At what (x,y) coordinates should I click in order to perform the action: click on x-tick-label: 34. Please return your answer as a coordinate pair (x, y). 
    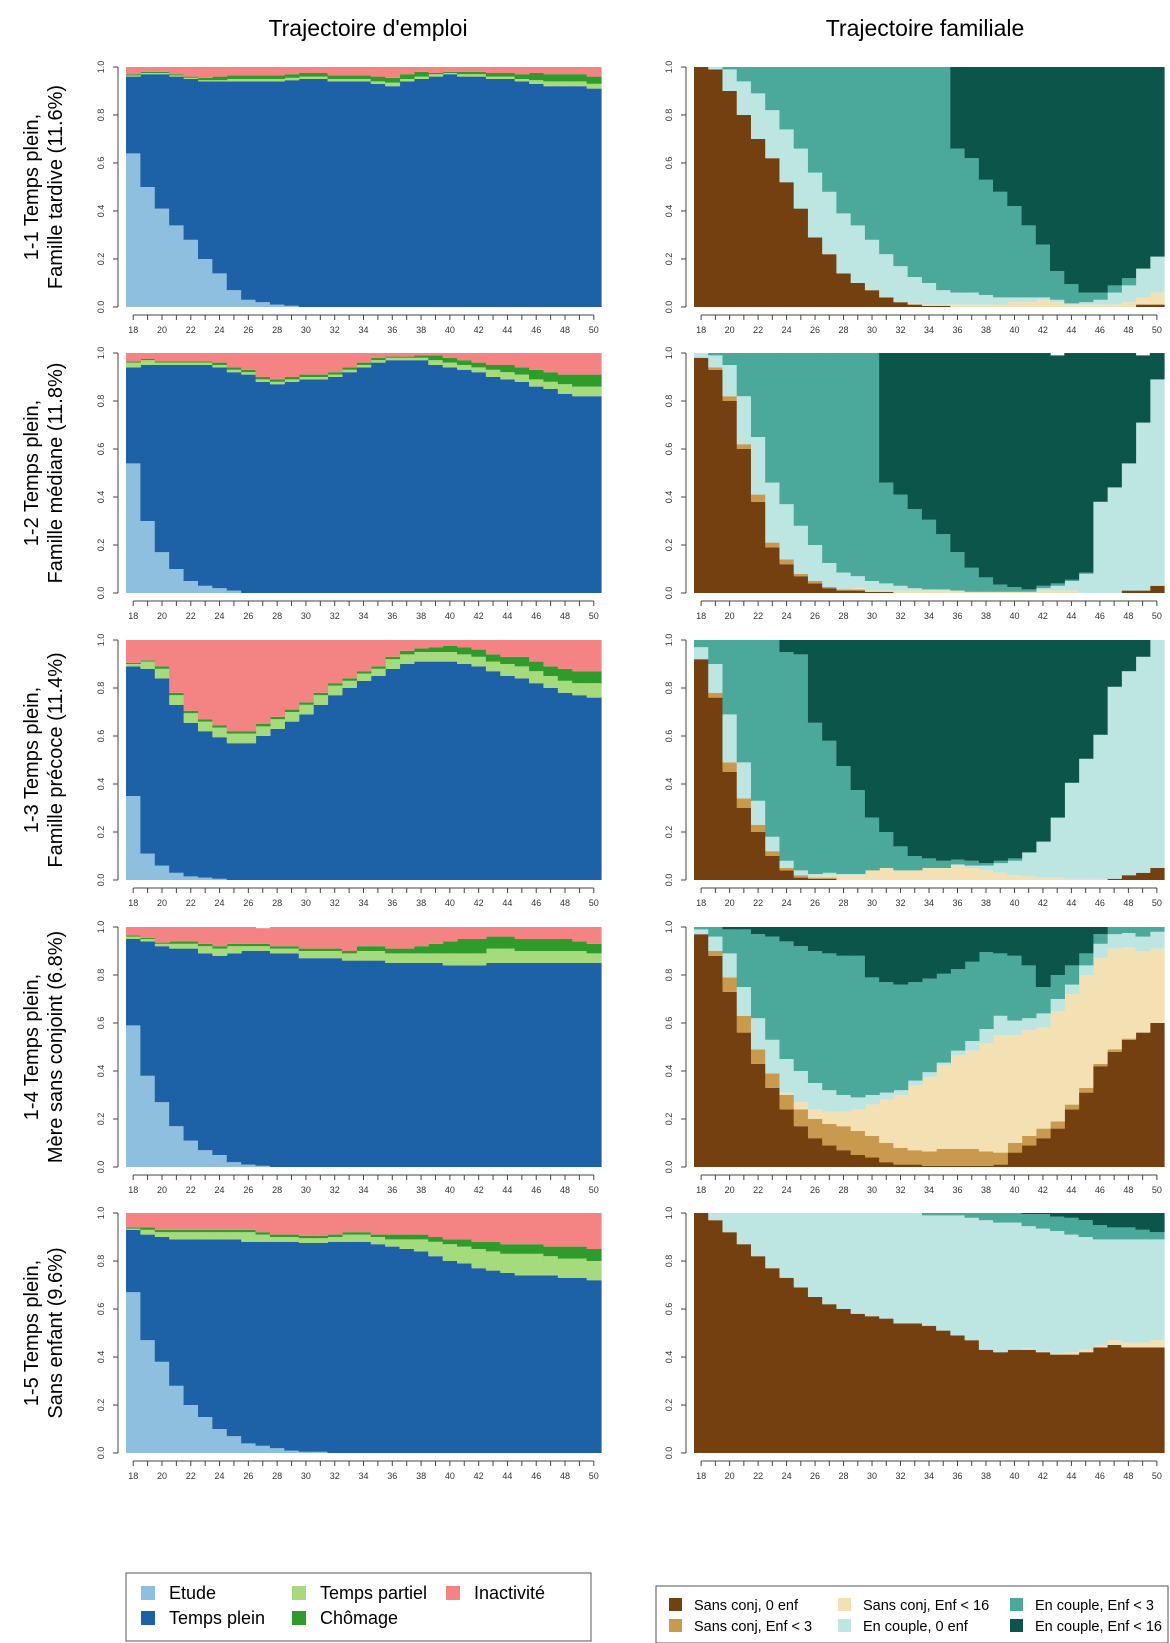
    Looking at the image, I should click on (929, 1476).